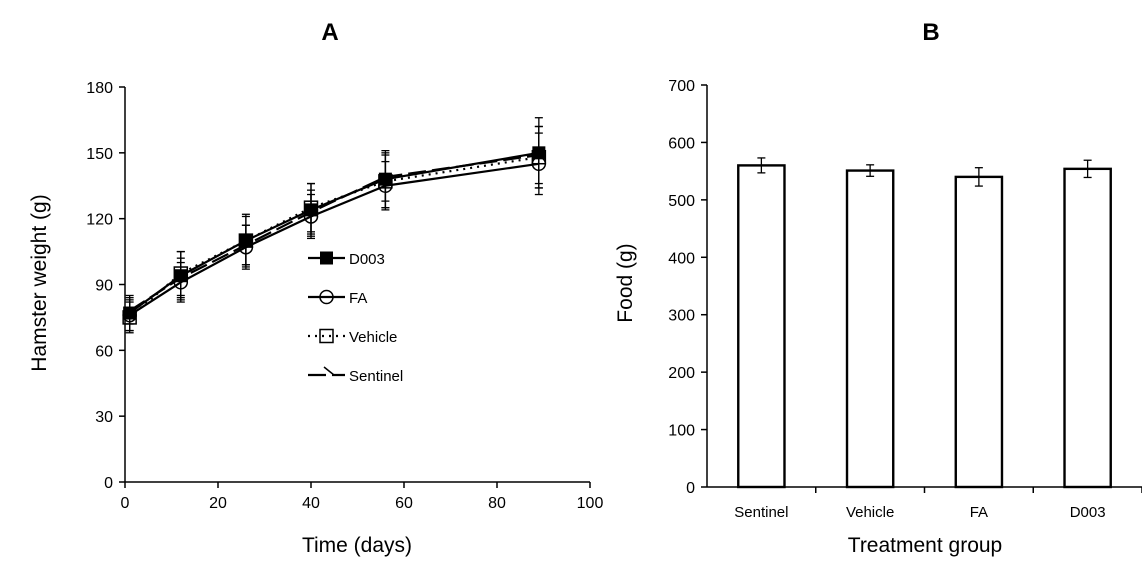  What do you see at coordinates (1087, 328) in the screenshot?
I see `panel-b-bar-d003` at bounding box center [1087, 328].